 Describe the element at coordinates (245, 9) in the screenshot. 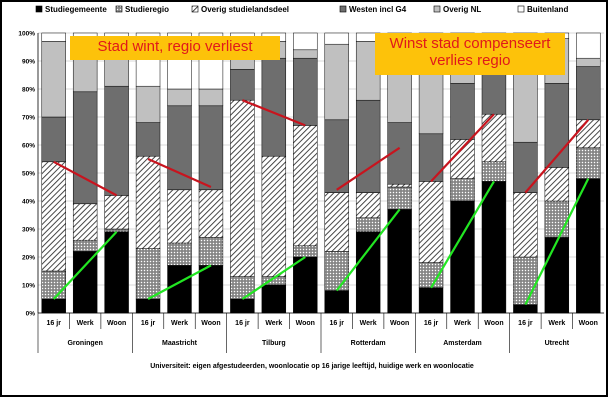

I see `legend-label: Overig studielandsdeel` at that location.